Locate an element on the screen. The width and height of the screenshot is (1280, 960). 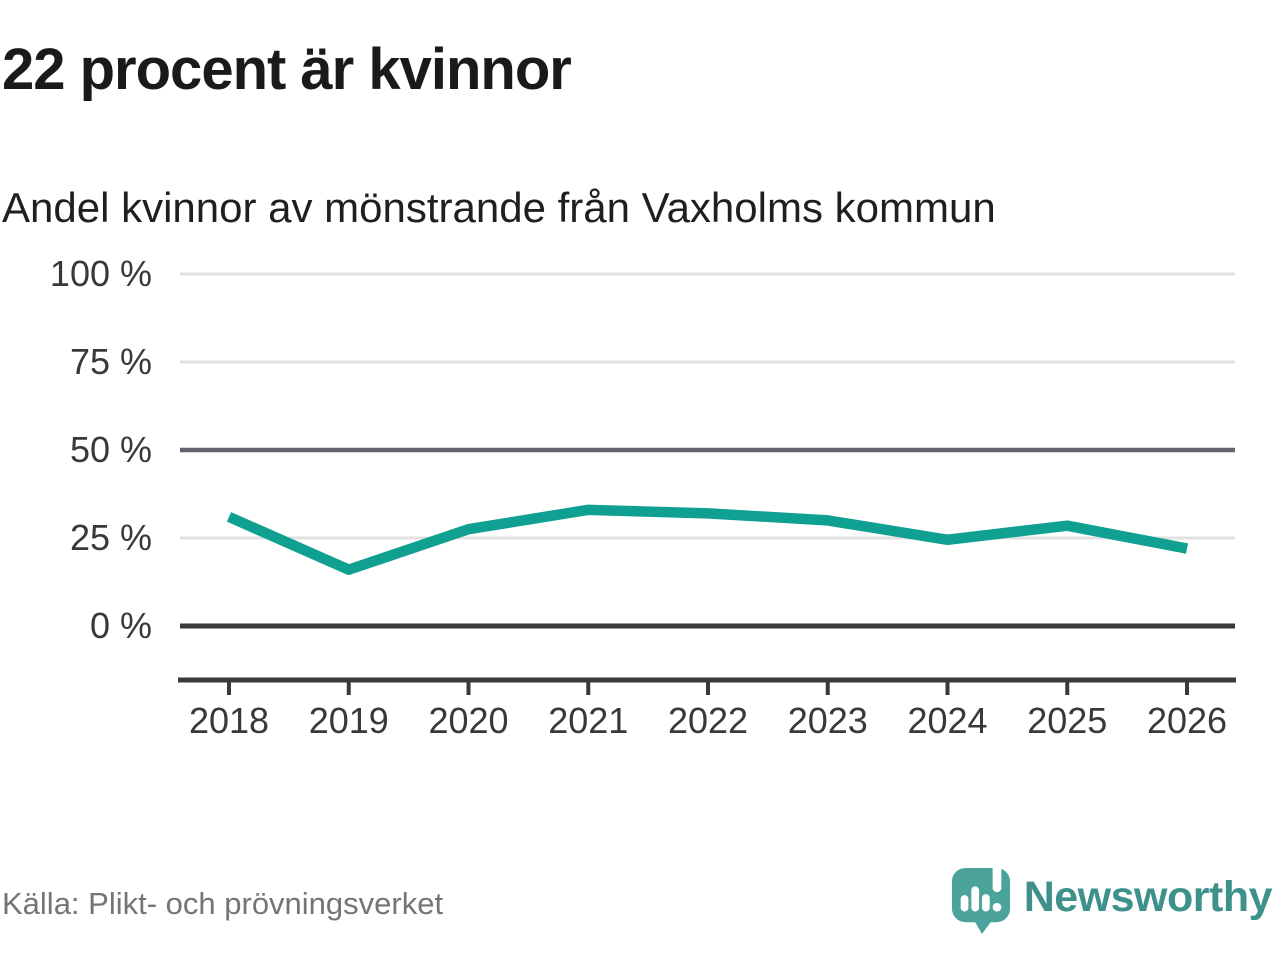
x-tick-label: 2023 is located at coordinates (827, 720).